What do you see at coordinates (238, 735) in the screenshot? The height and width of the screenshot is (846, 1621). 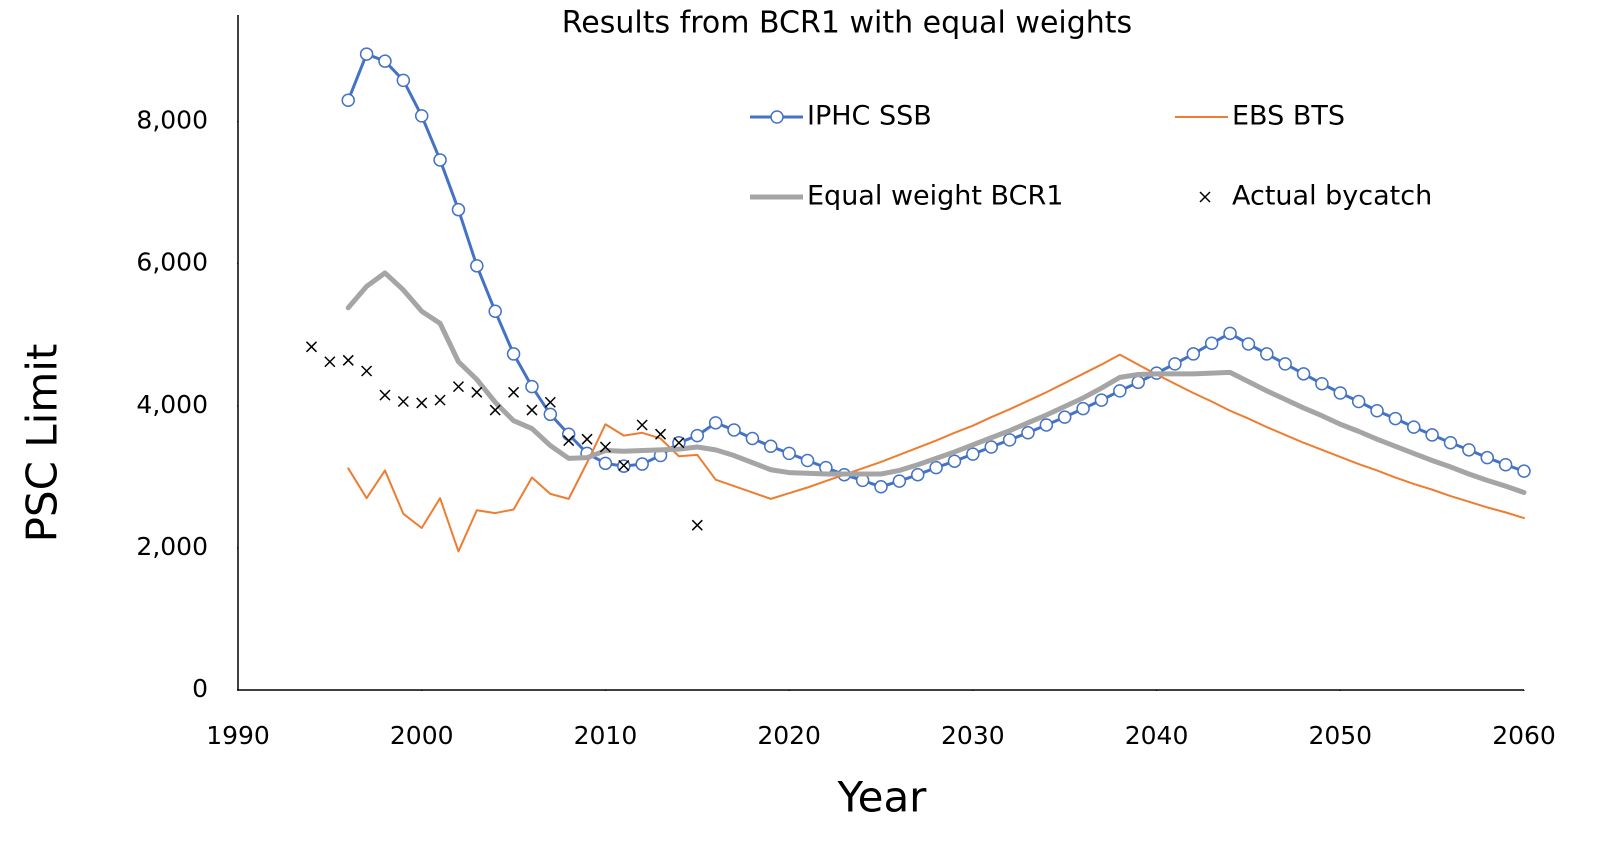 I see `x-tick-label: 1990` at bounding box center [238, 735].